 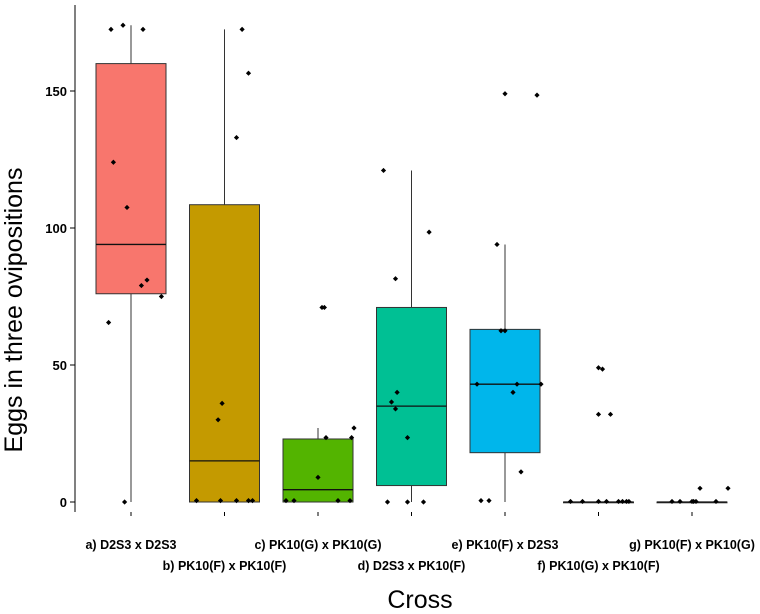 What do you see at coordinates (692, 545) in the screenshot?
I see `x-tick-label: g) PK10(F) x PK10(G)` at bounding box center [692, 545].